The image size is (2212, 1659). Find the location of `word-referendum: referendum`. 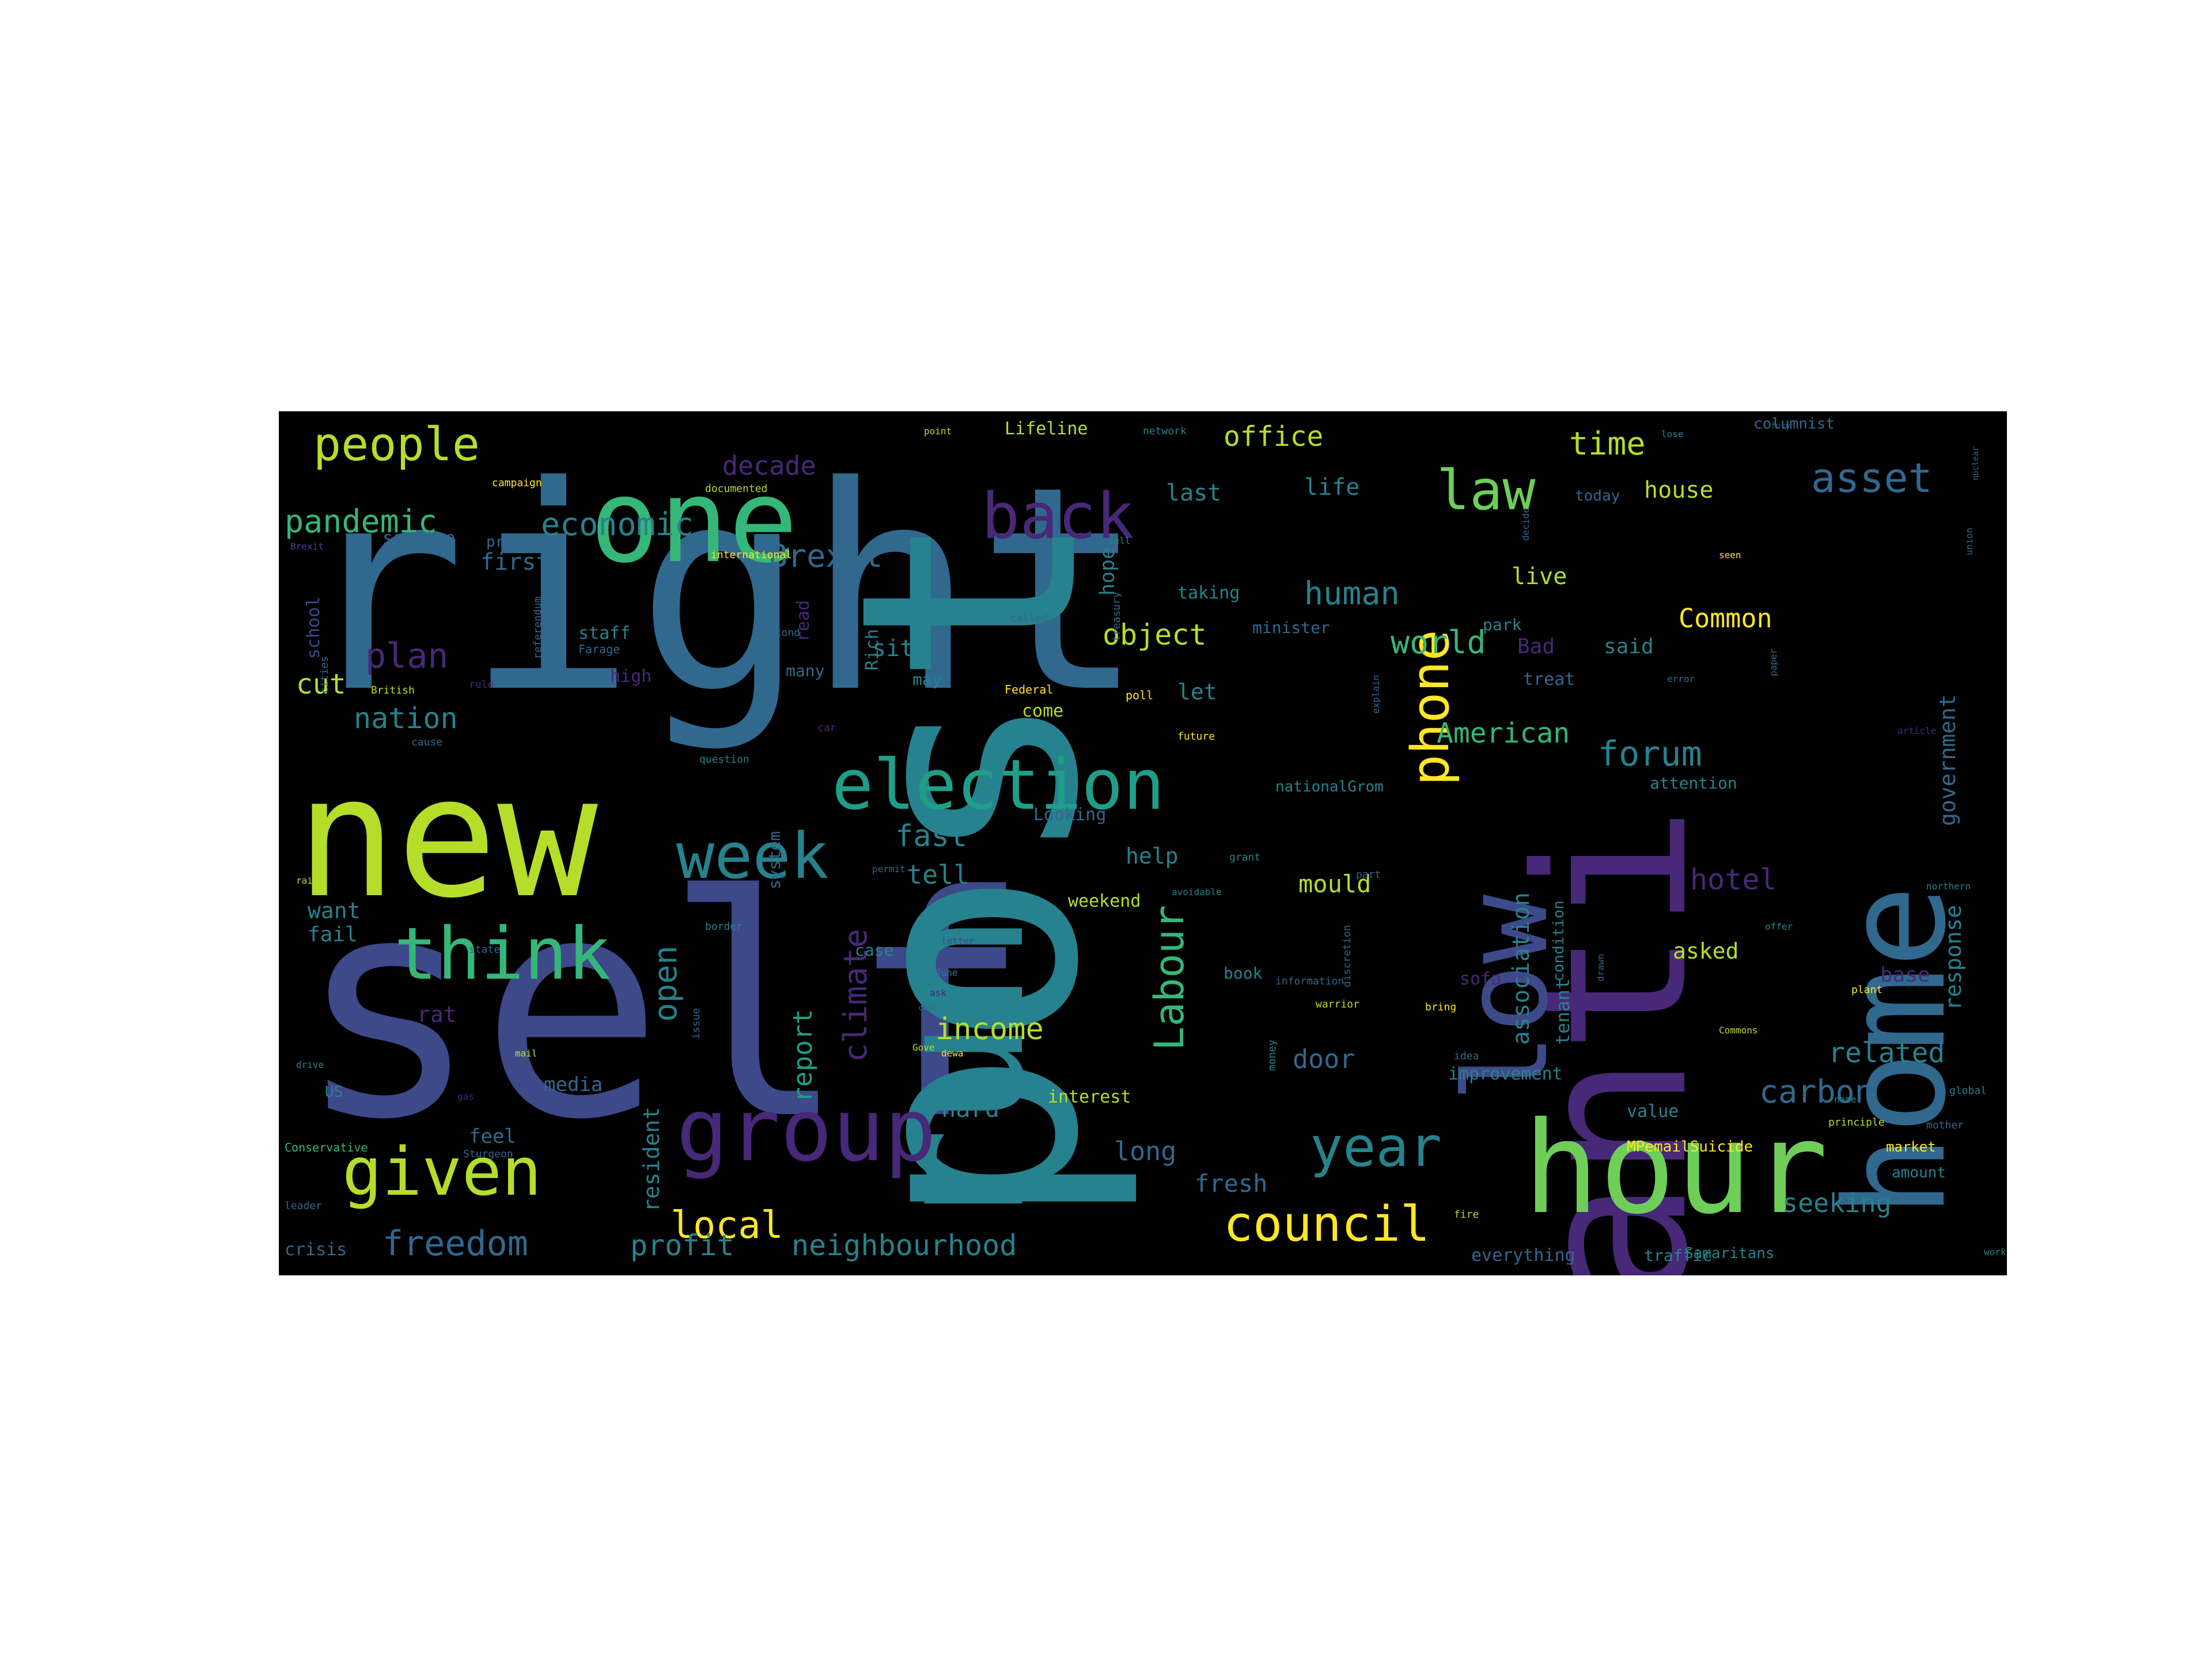

word-referendum: referendum is located at coordinates (538, 628).